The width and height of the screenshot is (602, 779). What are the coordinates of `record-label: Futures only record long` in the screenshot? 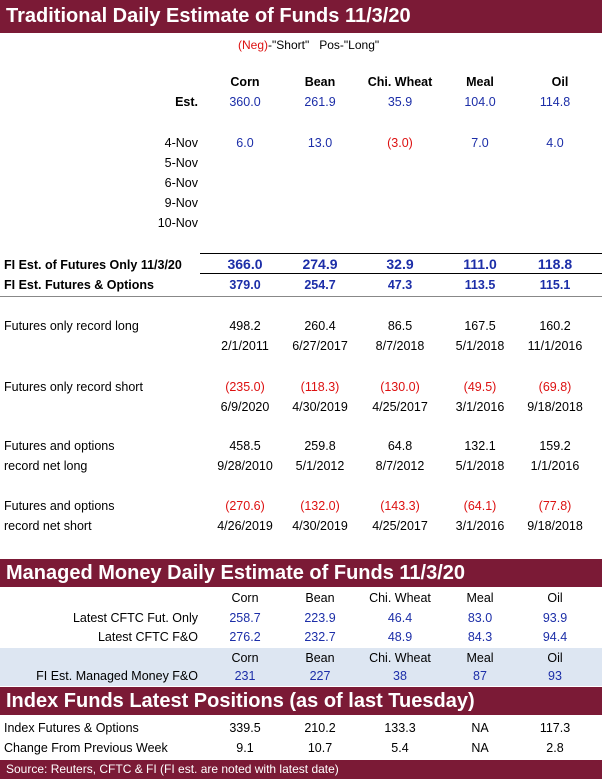 It's located at (71, 326).